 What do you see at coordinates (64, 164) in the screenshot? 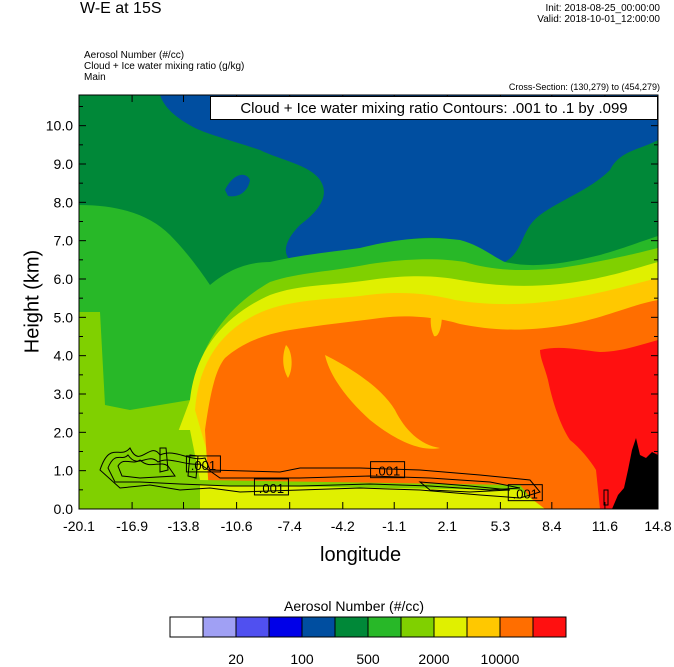
I see `y-tick-label-9: 9.0` at bounding box center [64, 164].